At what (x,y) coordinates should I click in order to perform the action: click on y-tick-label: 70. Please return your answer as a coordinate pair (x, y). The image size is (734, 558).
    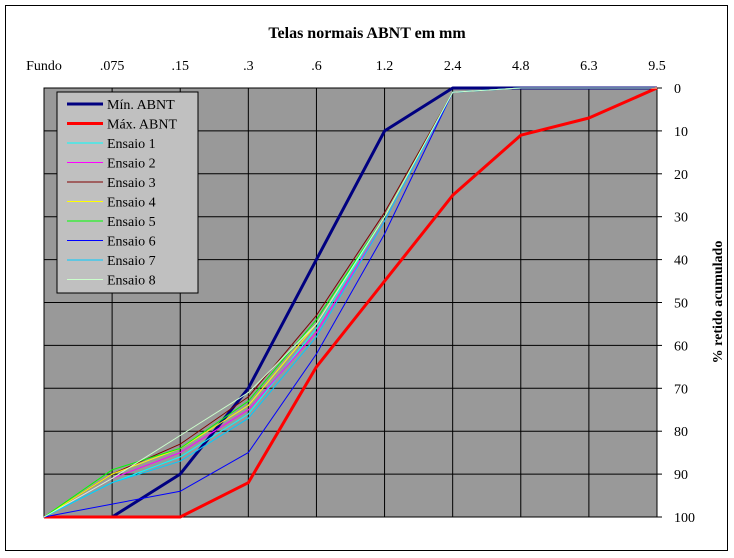
    Looking at the image, I should click on (681, 389).